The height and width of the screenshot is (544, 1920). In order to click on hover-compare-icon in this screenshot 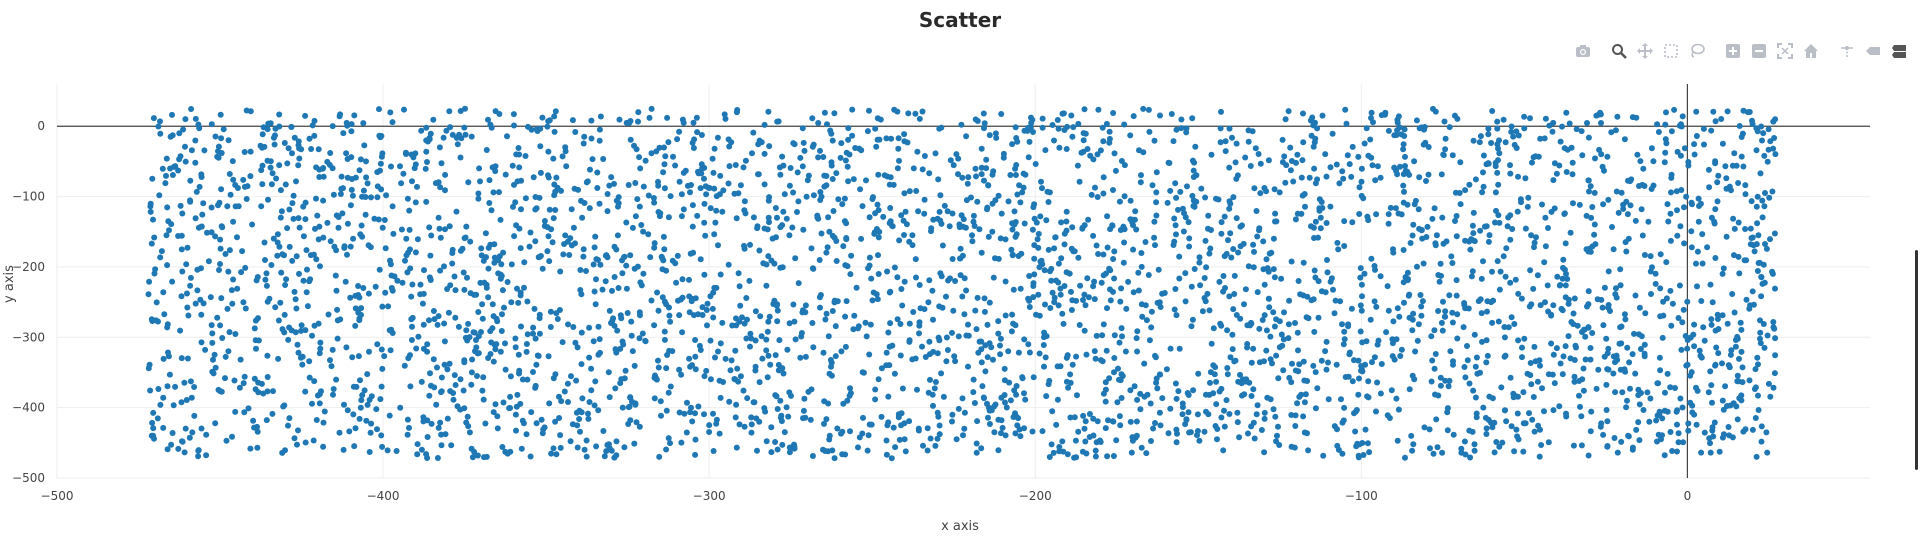, I will do `click(1899, 51)`.